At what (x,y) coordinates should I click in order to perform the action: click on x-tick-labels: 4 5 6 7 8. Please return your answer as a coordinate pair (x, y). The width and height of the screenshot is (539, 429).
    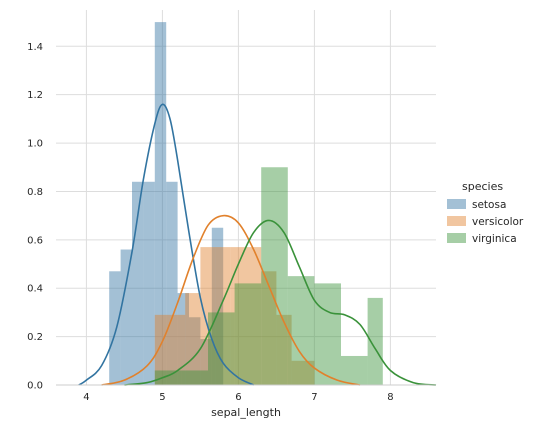
    Looking at the image, I should click on (238, 397).